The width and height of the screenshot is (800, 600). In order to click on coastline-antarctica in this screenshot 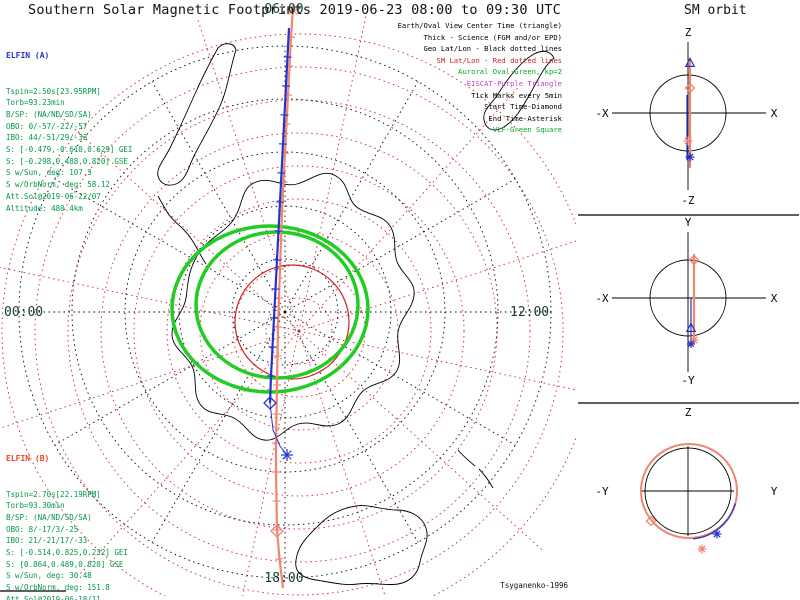, I will do `click(293, 306)`.